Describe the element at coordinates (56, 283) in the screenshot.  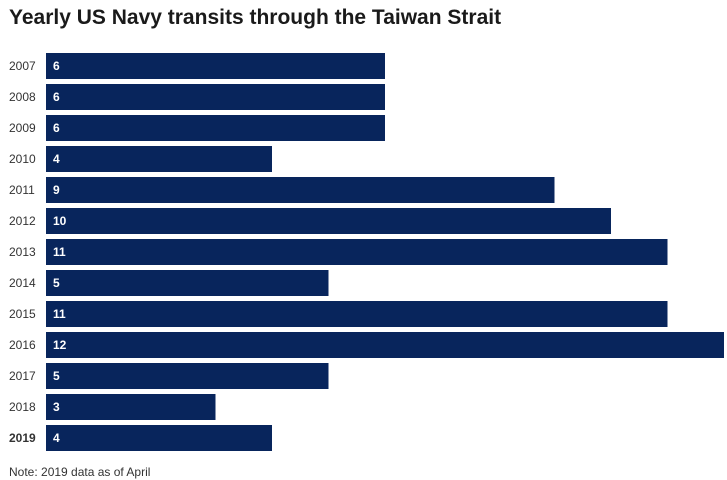
I see `value-label-2014: 5` at that location.